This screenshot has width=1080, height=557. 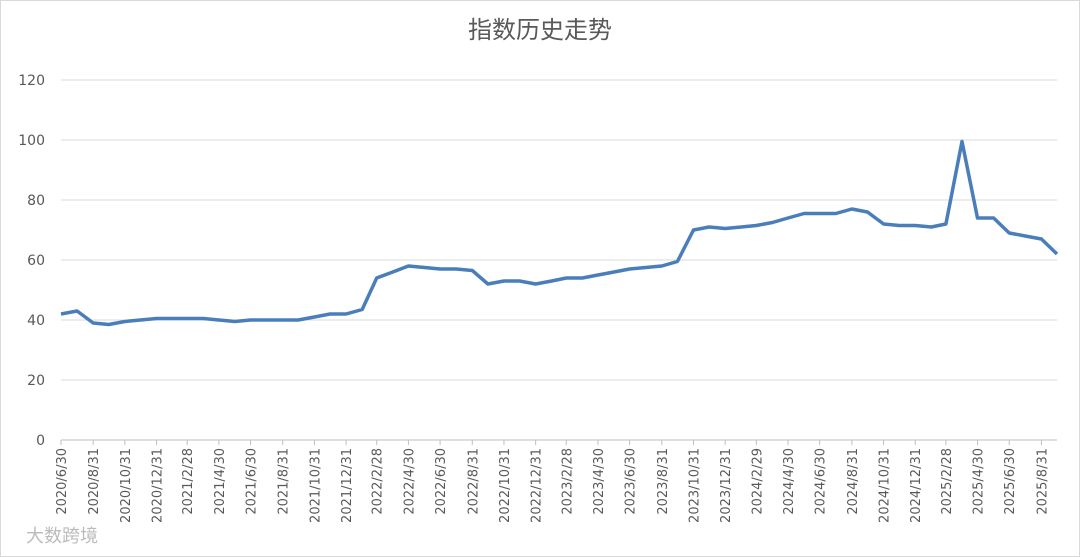 What do you see at coordinates (916, 485) in the screenshot?
I see `x-tick-label: 2024/12/31` at bounding box center [916, 485].